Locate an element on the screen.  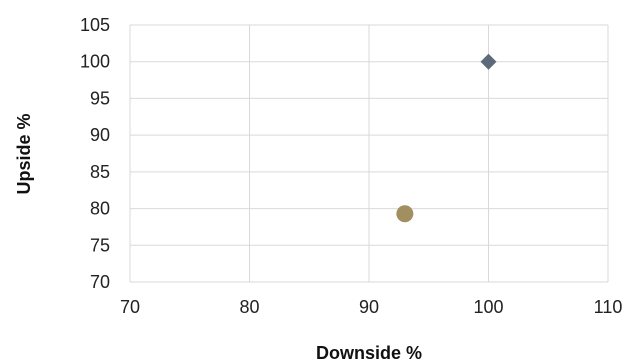
y-tick-label: 105 is located at coordinates (95, 25).